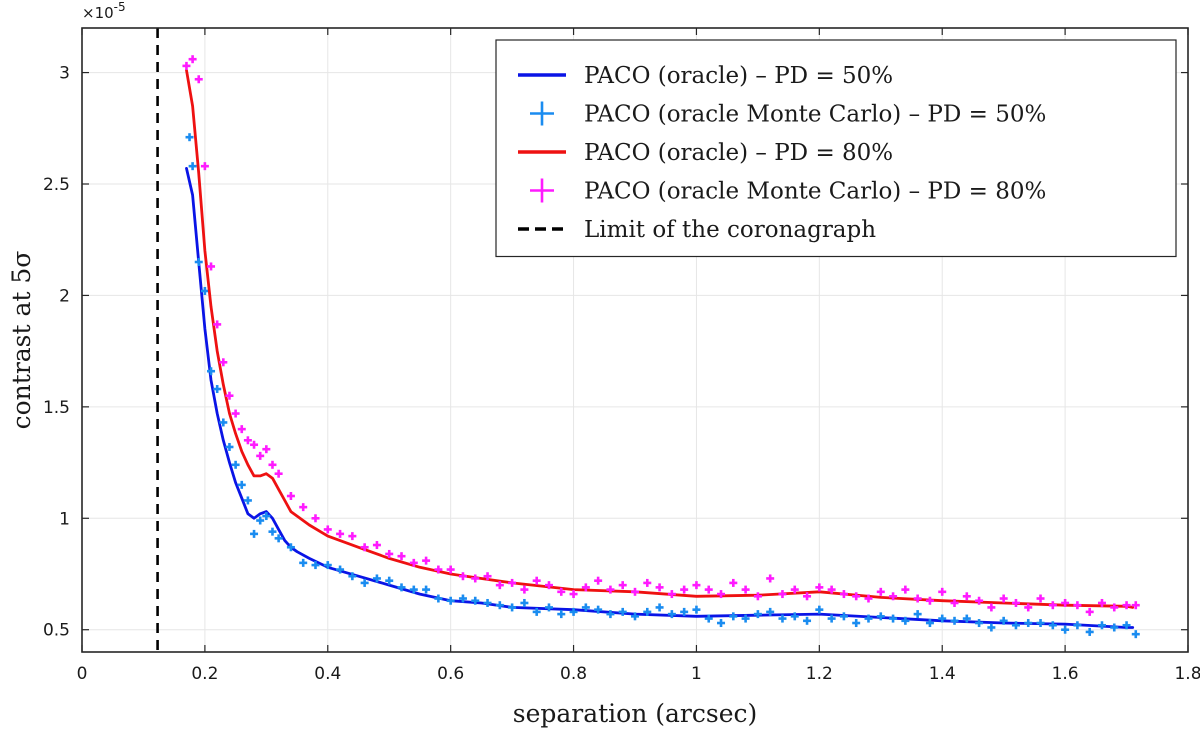 The height and width of the screenshot is (734, 1200). Describe the element at coordinates (738, 76) in the screenshot. I see `legend-label: PACO (oracle) – PD = 50%` at that location.